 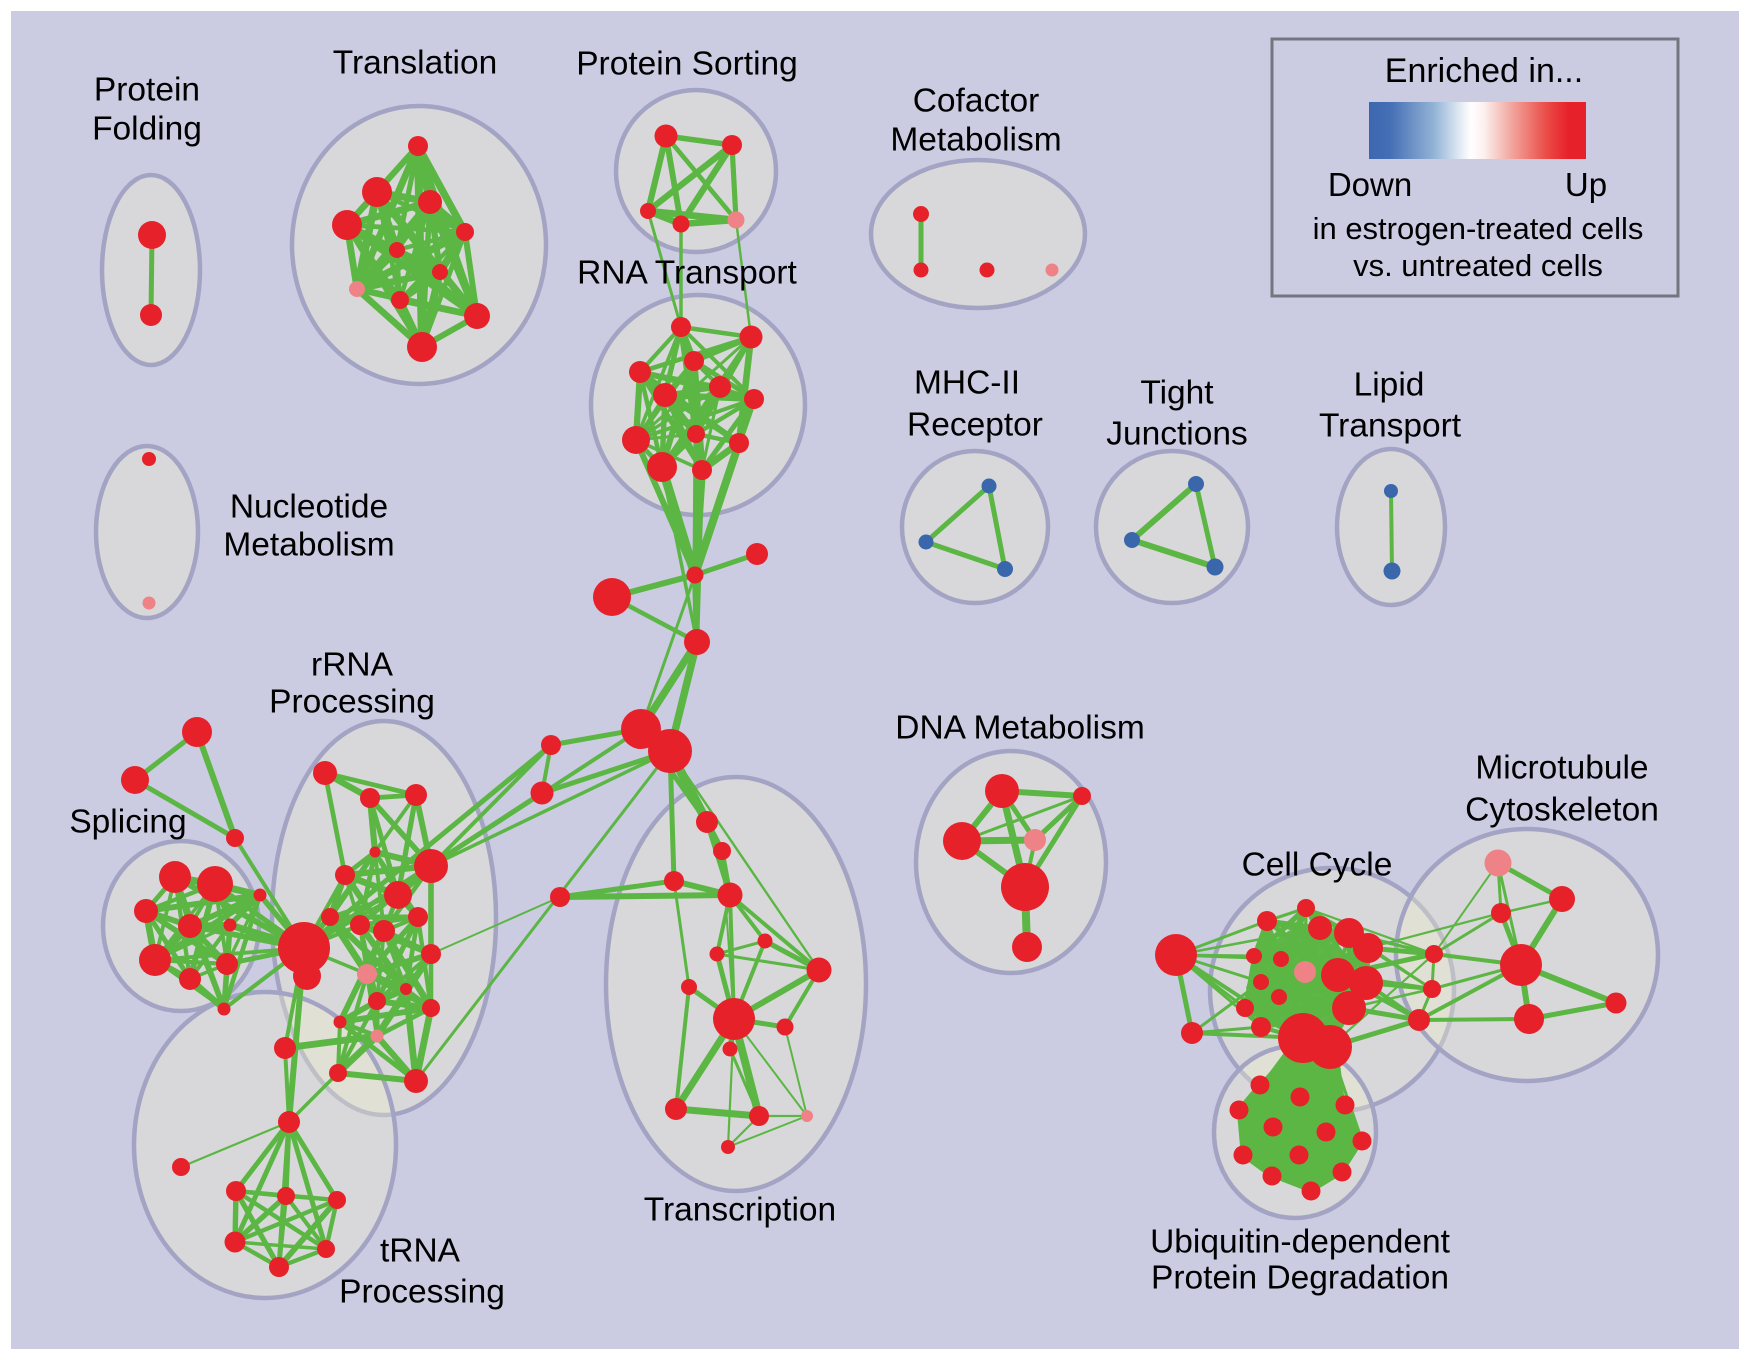 I want to click on svg-text: in estrogen-treated cells, so click(x=1478, y=228).